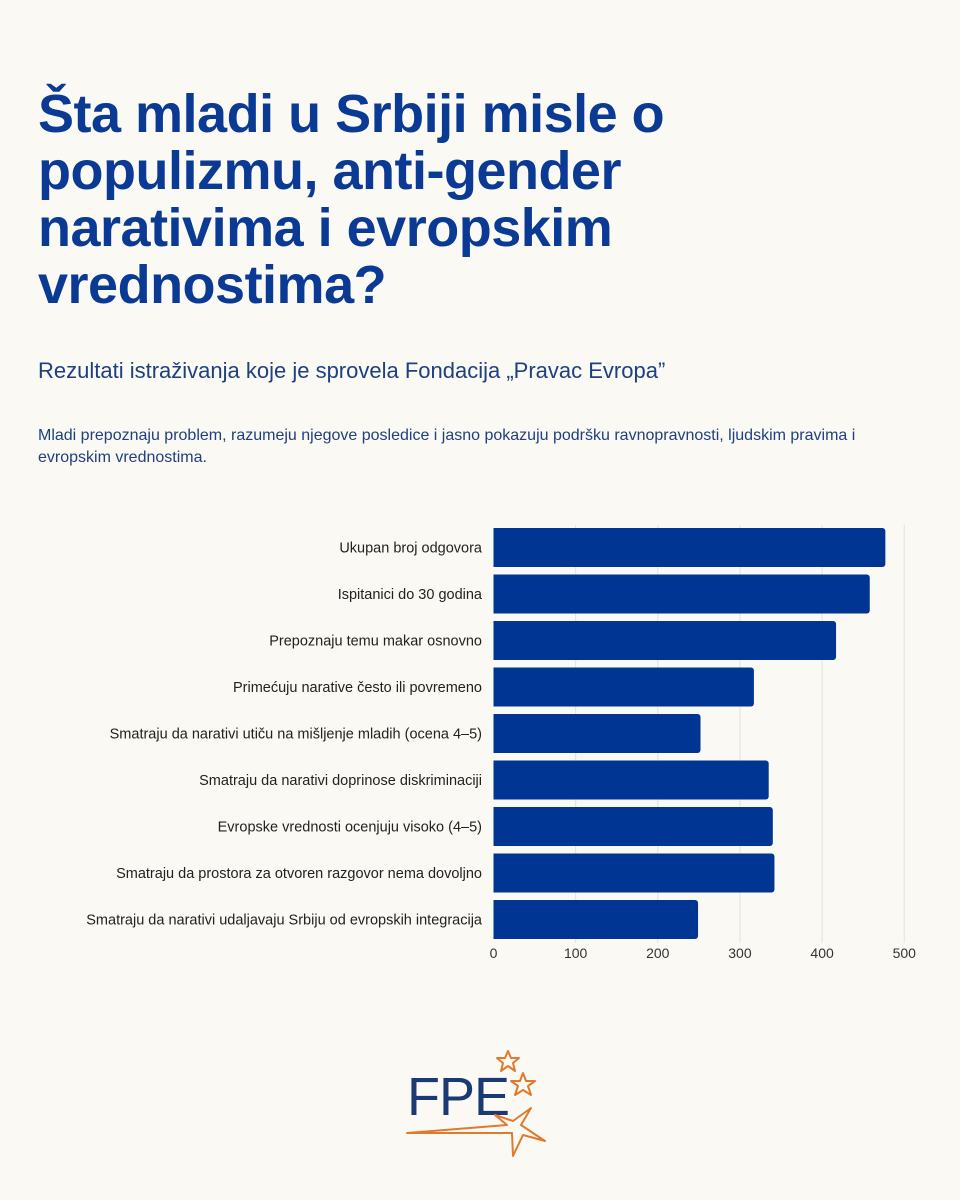 This screenshot has height=1200, width=960. What do you see at coordinates (658, 953) in the screenshot?
I see `x-tick-label: 200` at bounding box center [658, 953].